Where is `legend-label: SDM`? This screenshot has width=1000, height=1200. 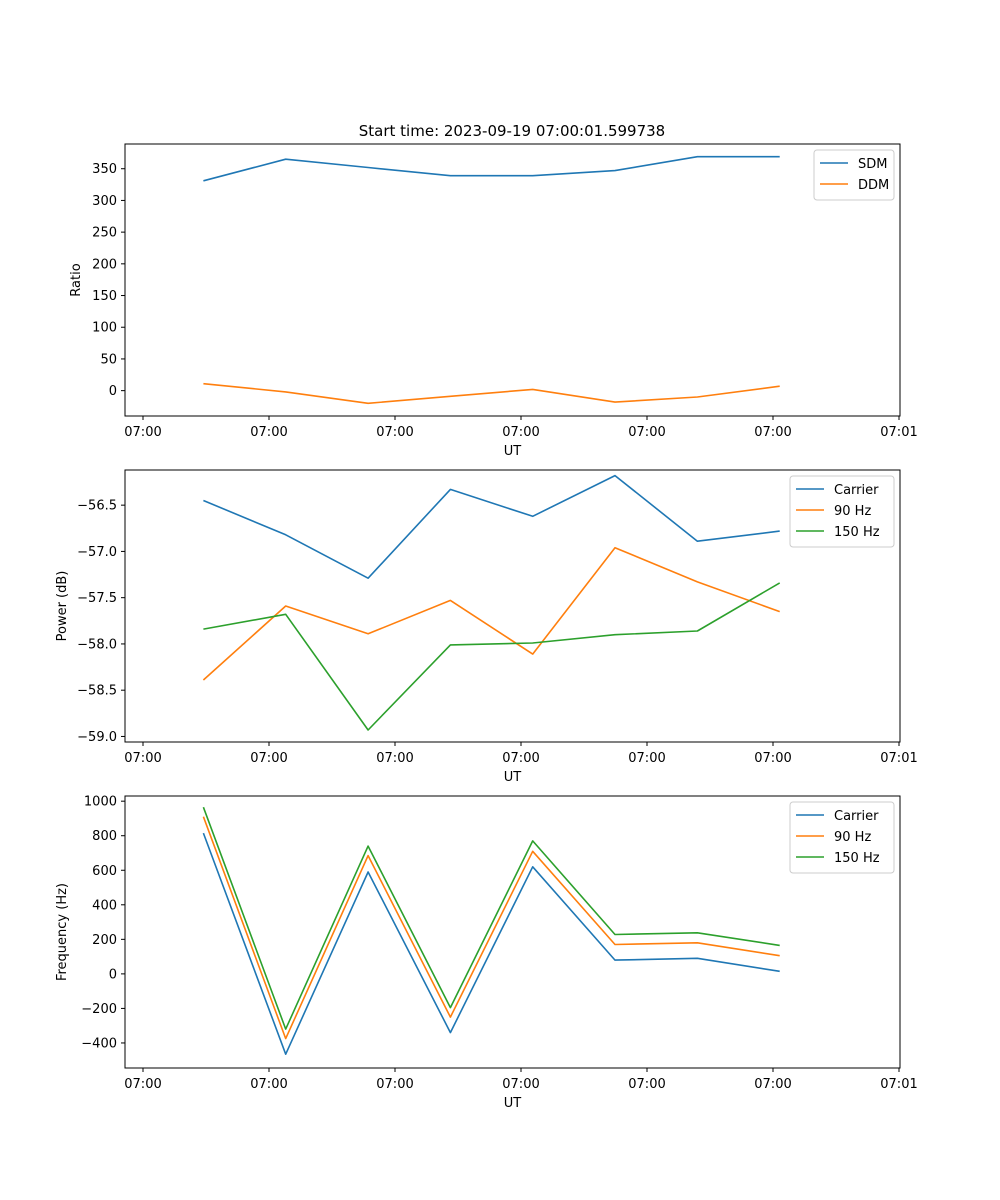
legend-label: SDM is located at coordinates (872, 164).